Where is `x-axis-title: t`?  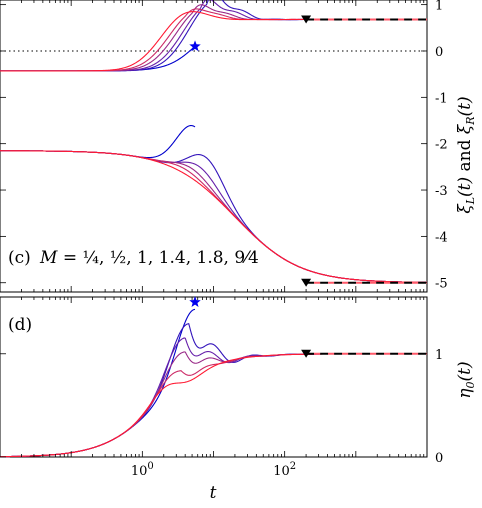 x-axis-title: t is located at coordinates (213, 493).